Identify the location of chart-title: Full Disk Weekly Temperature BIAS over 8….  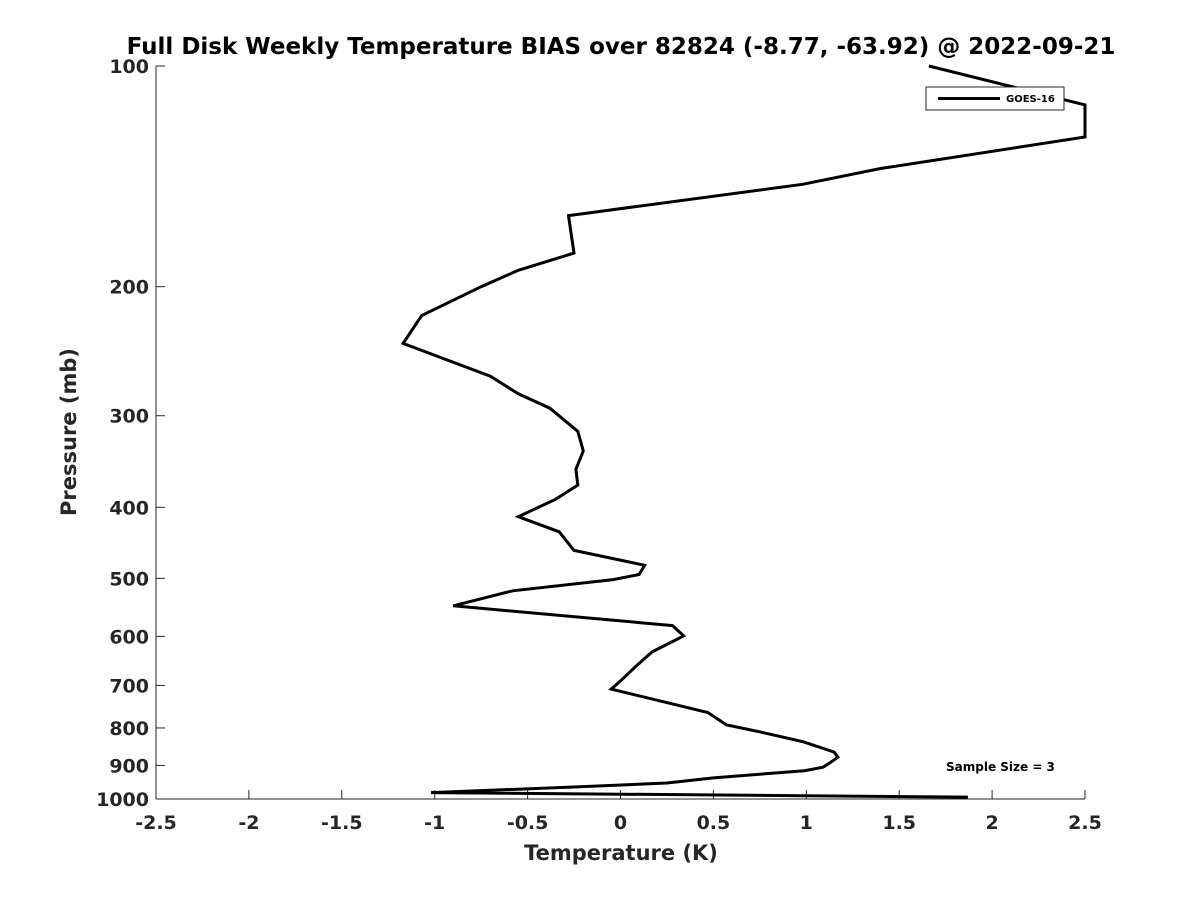
(621, 47).